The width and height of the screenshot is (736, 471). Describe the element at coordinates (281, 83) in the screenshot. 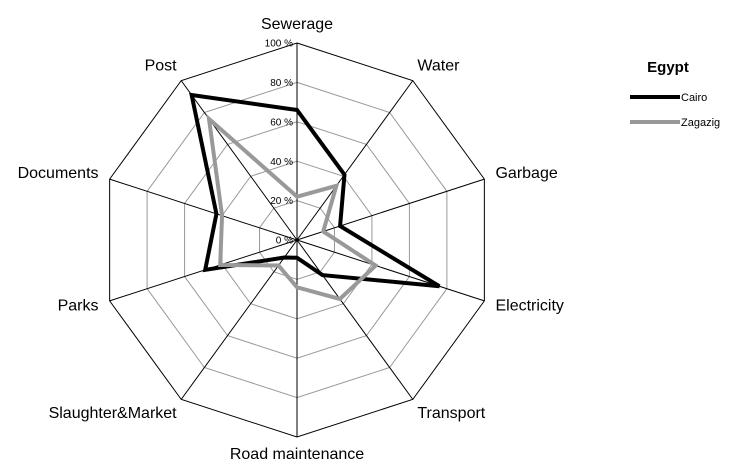

I see `r-tick-label: 80 %` at that location.